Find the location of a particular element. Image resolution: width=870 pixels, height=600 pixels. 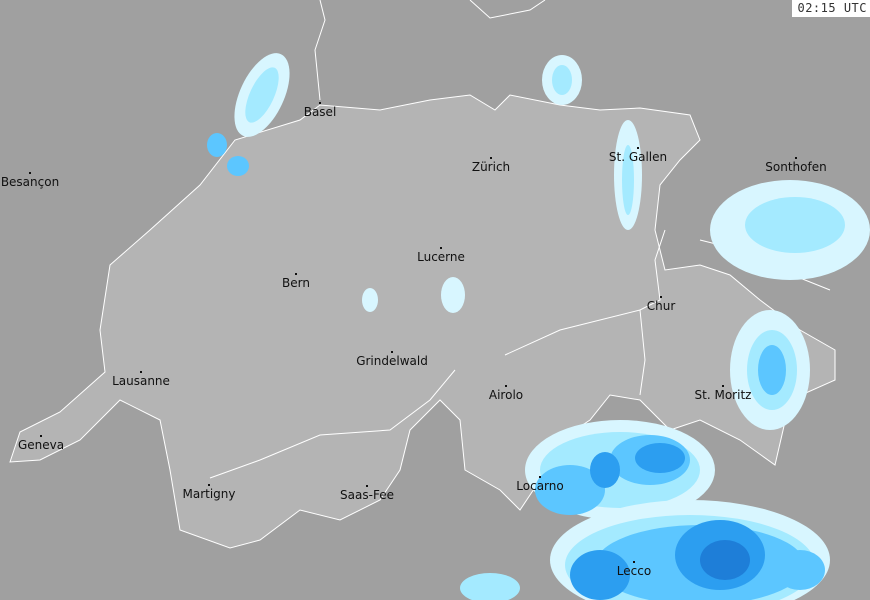

city-label: Lecco is located at coordinates (634, 571).